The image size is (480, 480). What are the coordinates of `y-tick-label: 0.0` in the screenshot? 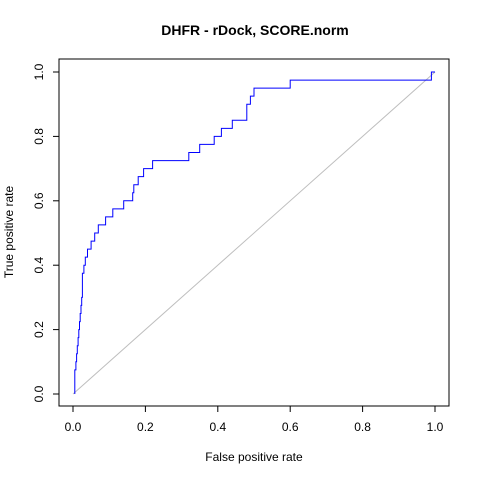 It's located at (39, 393).